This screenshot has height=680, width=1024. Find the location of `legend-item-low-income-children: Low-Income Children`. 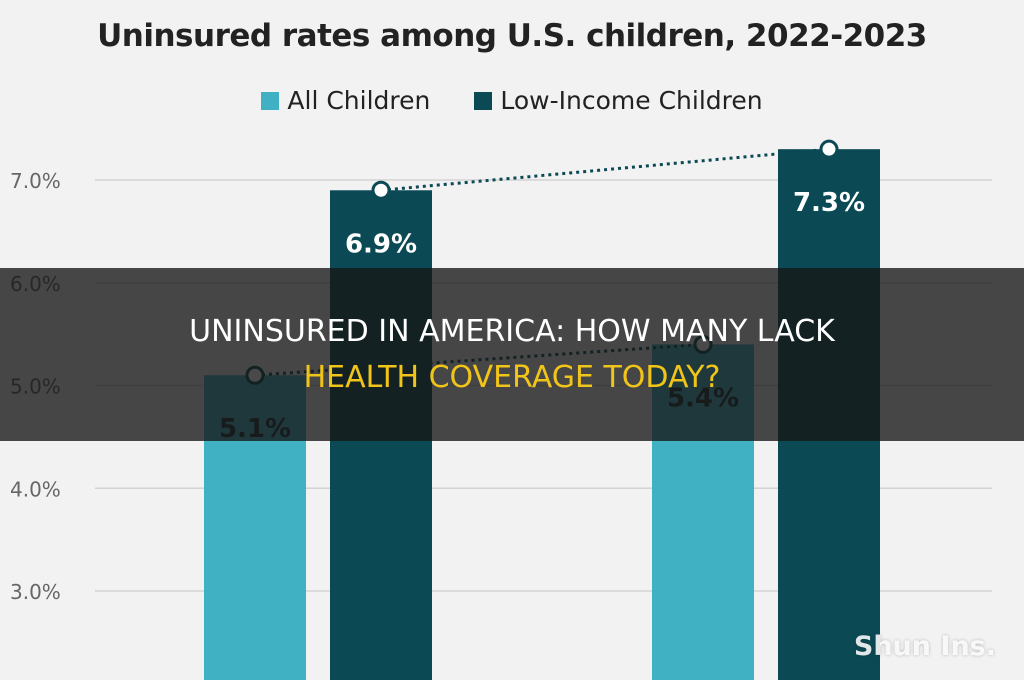

legend-item-low-income-children: Low-Income Children is located at coordinates (618, 100).